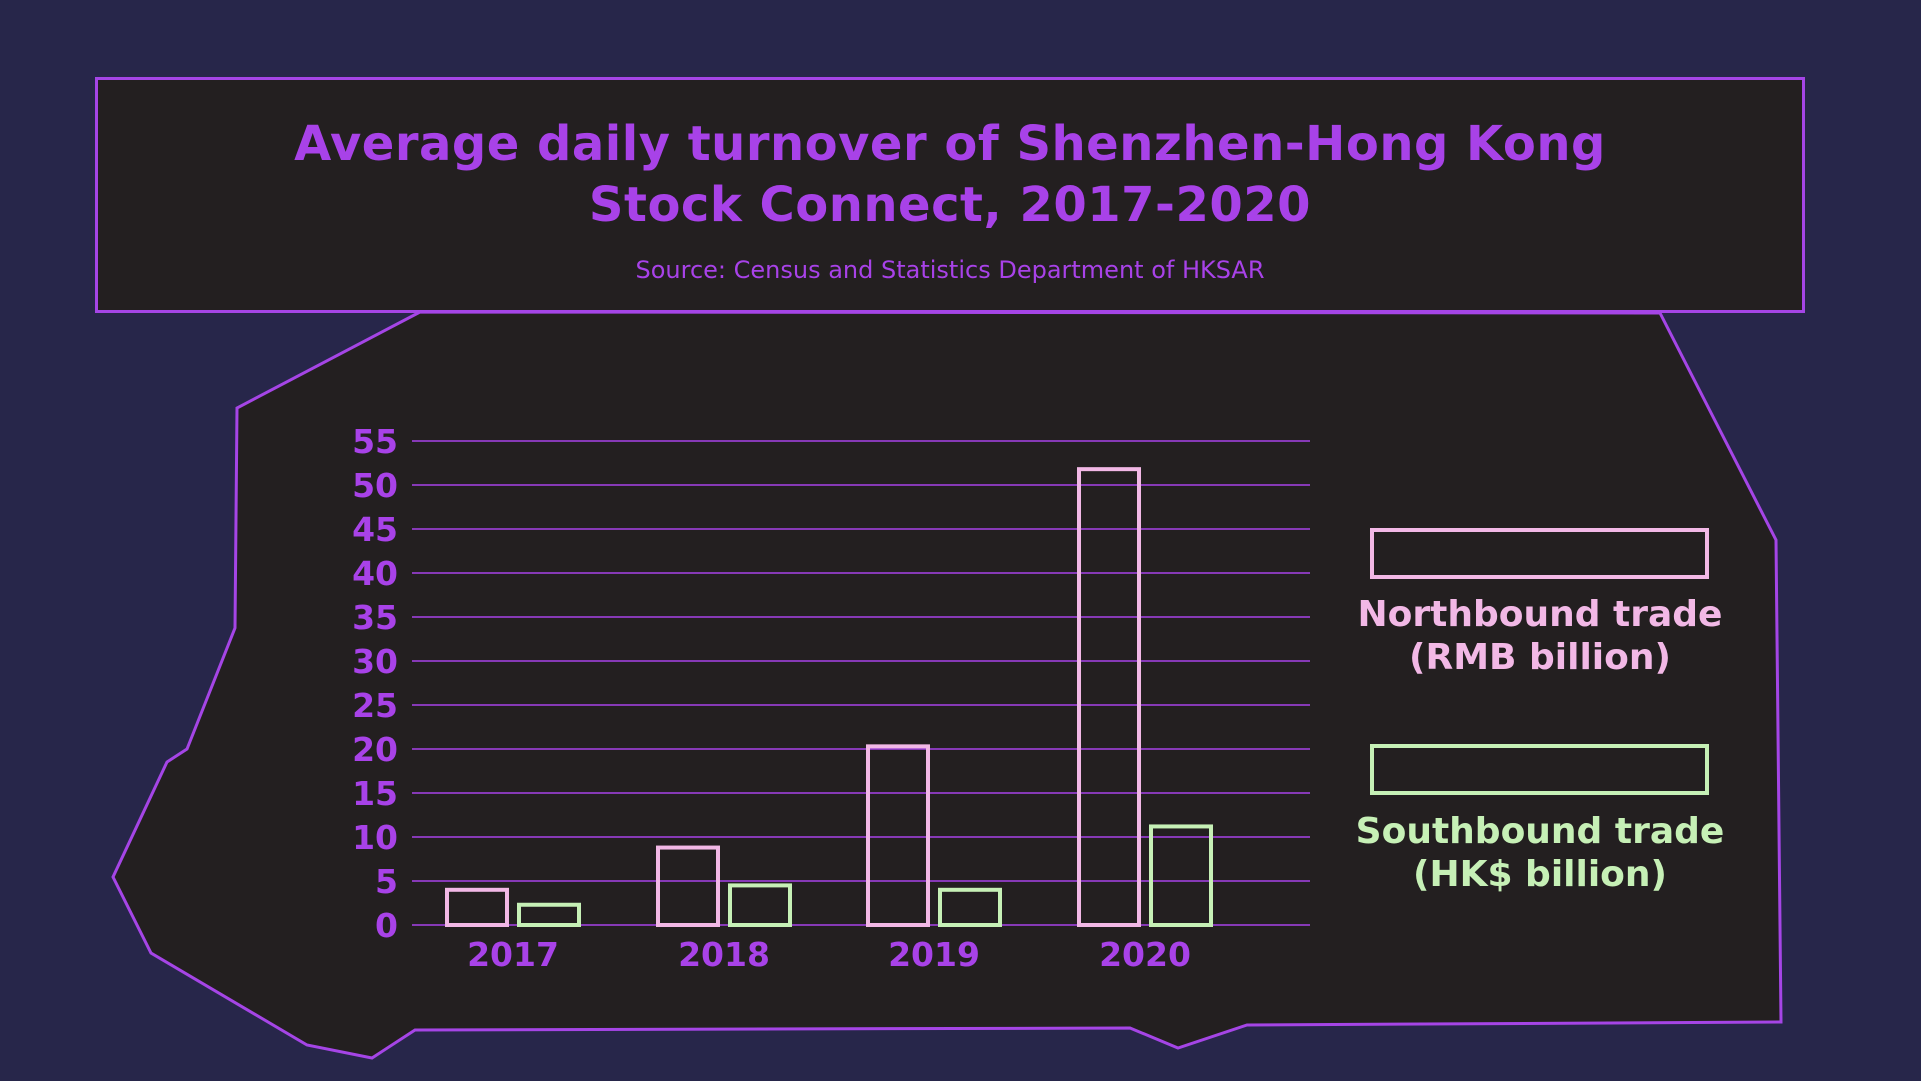 The height and width of the screenshot is (1081, 1921). I want to click on y-tick-label: 5, so click(386, 881).